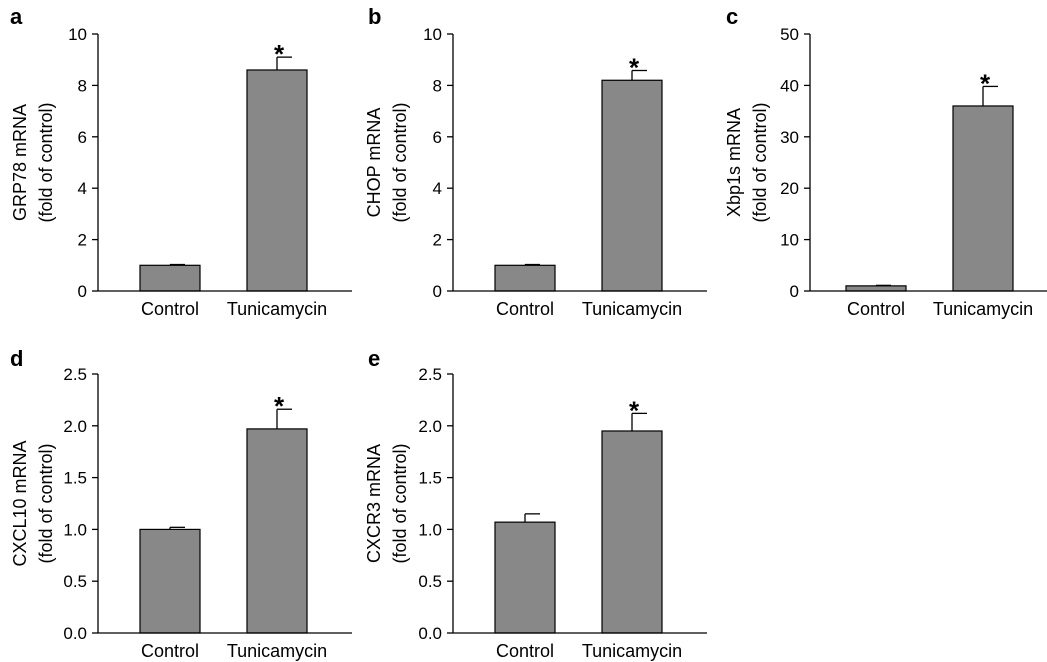 This screenshot has width=1047, height=662. I want to click on panel-letter: c, so click(732, 16).